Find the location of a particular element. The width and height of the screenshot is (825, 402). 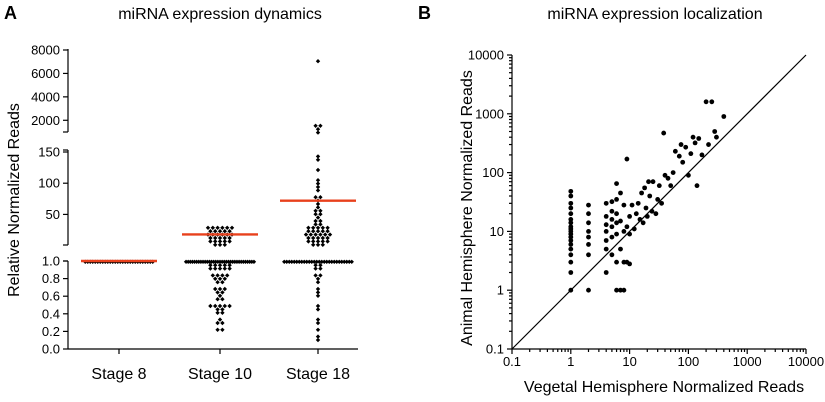

panel-b-y-tick-label: 10000 is located at coordinates (486, 55).